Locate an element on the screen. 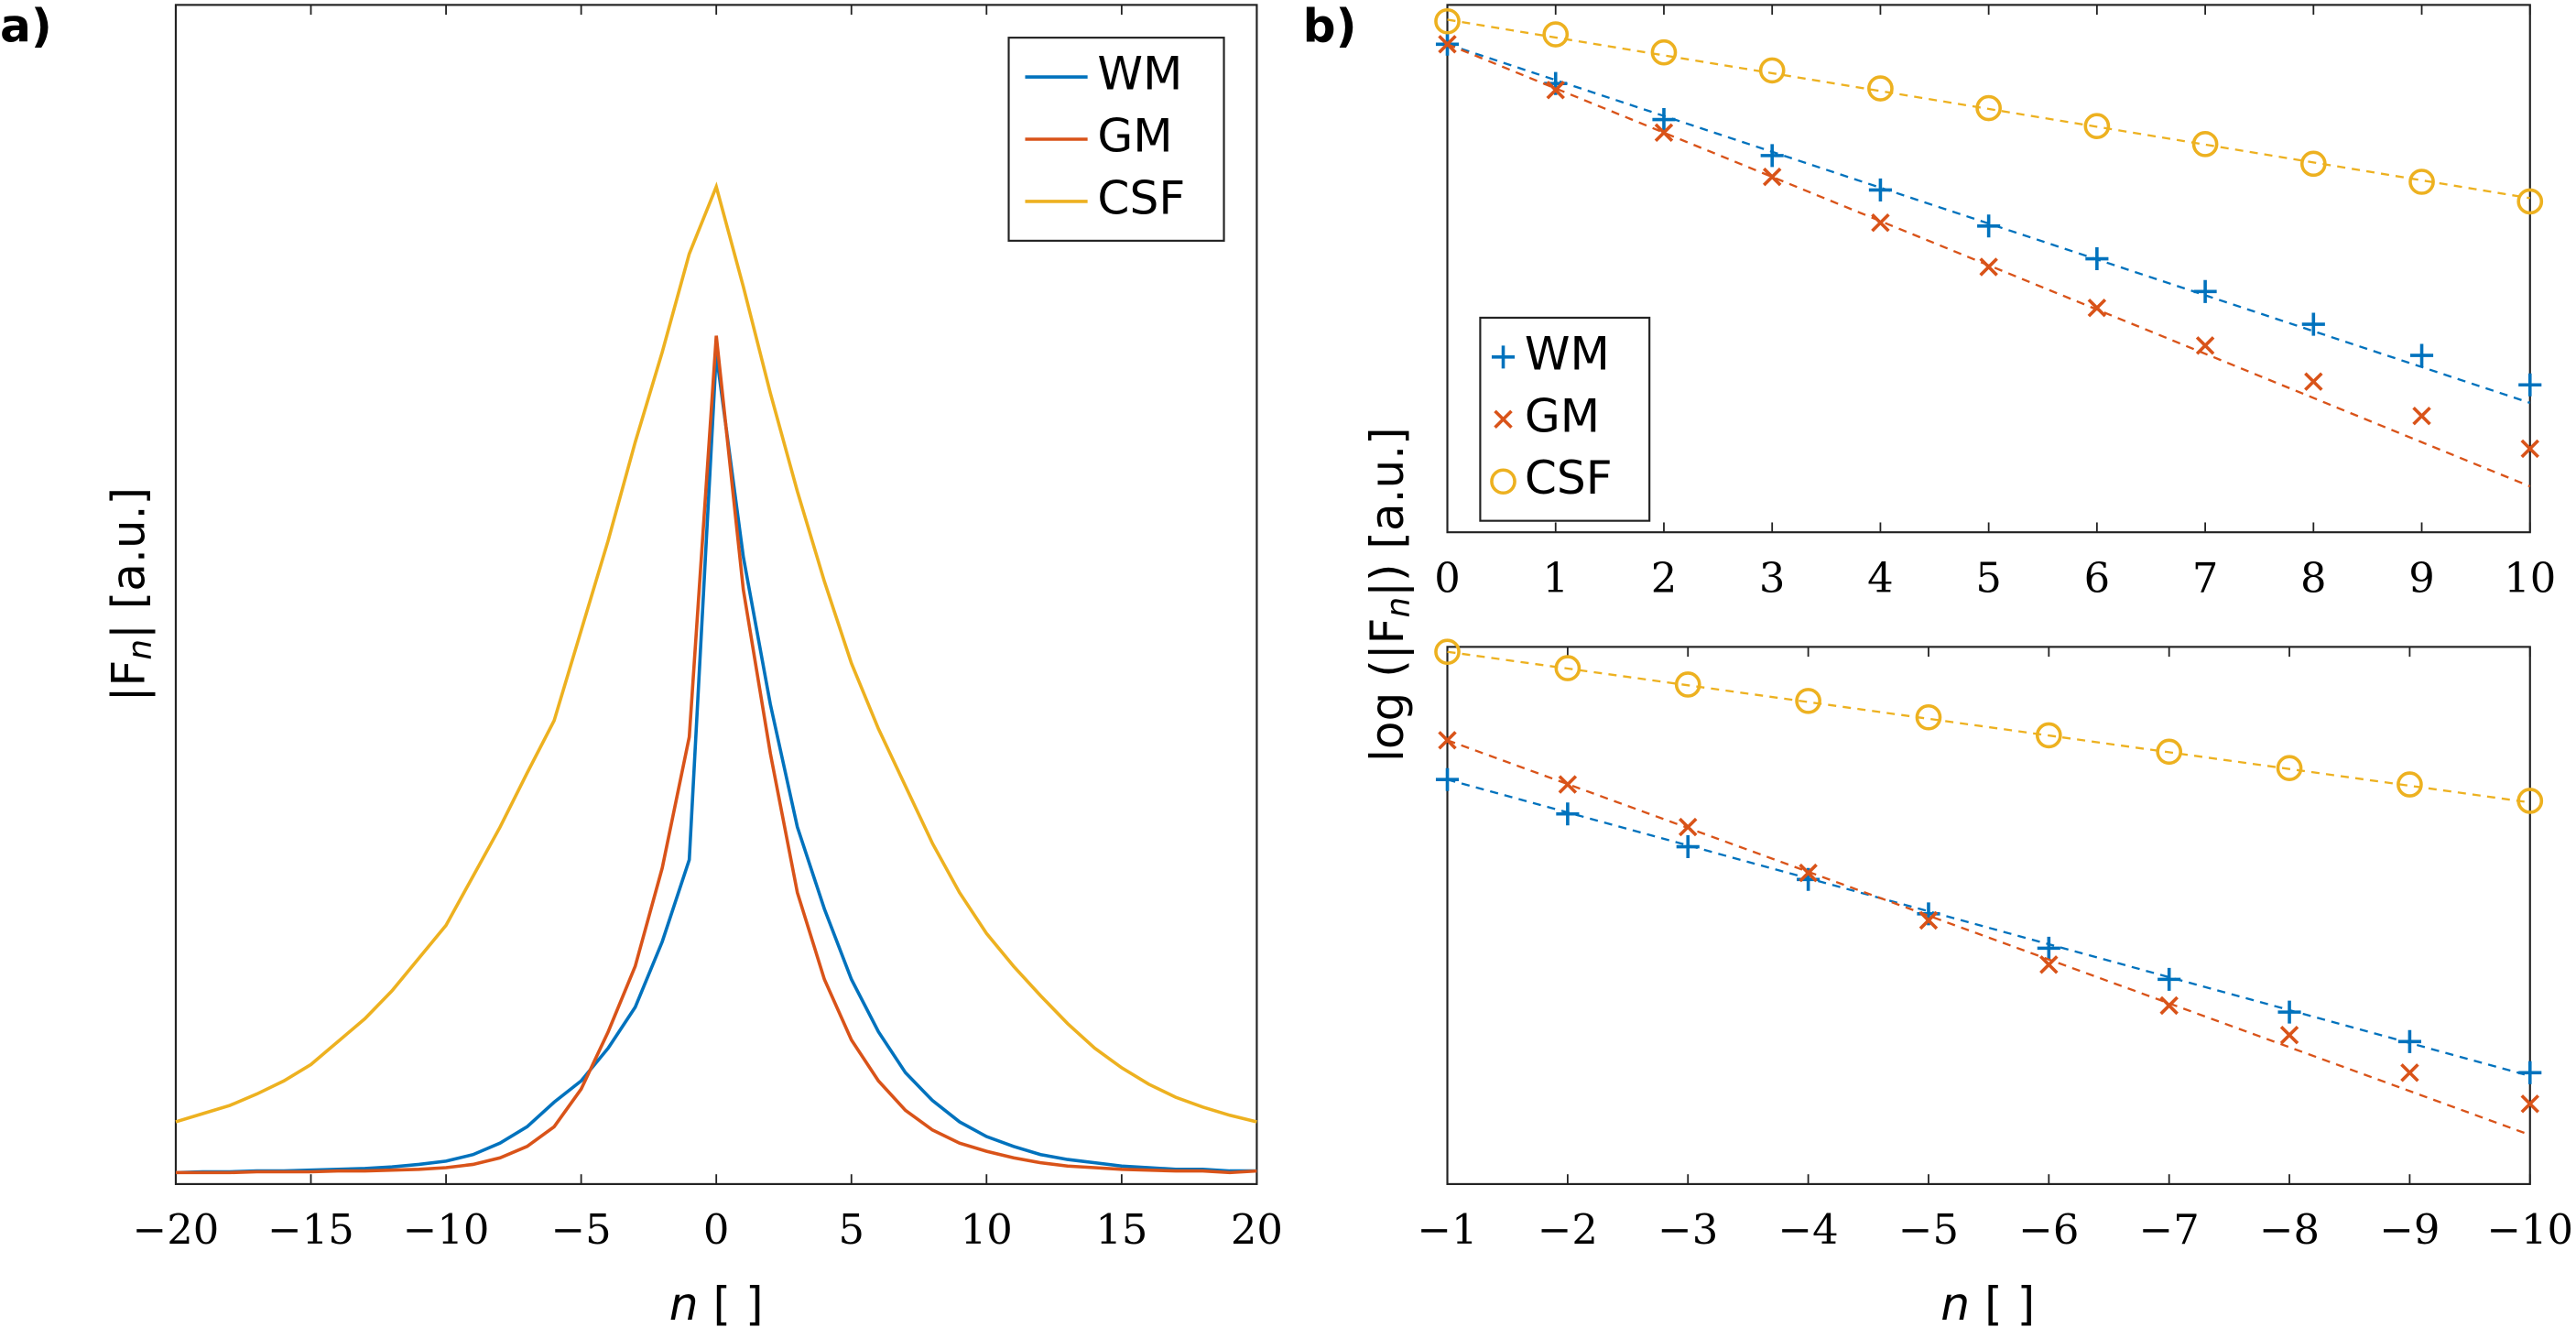 The image size is (2576, 1338). x-tick-label: −15 is located at coordinates (310, 1229).